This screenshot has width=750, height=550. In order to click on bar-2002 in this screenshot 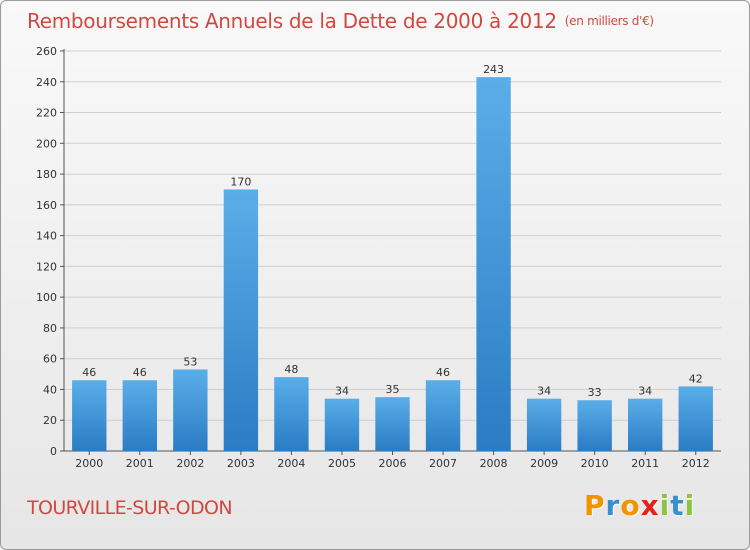, I will do `click(190, 410)`.